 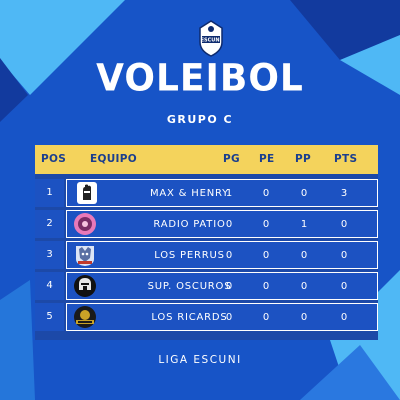 I want to click on page-title: VOLEIBOL, so click(x=200, y=78).